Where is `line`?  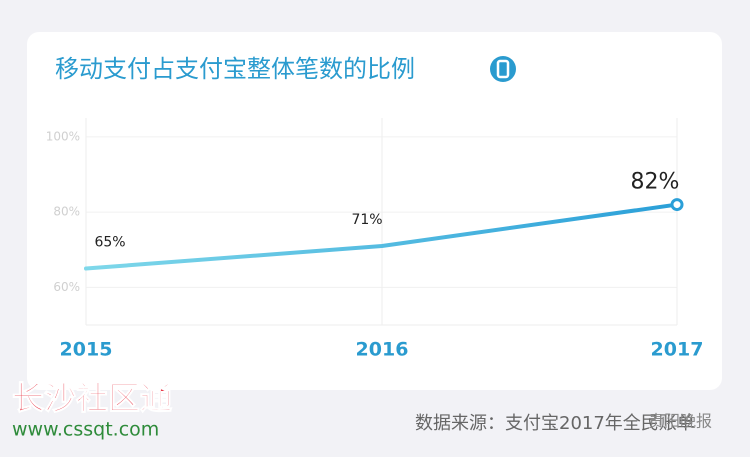 line is located at coordinates (381, 236).